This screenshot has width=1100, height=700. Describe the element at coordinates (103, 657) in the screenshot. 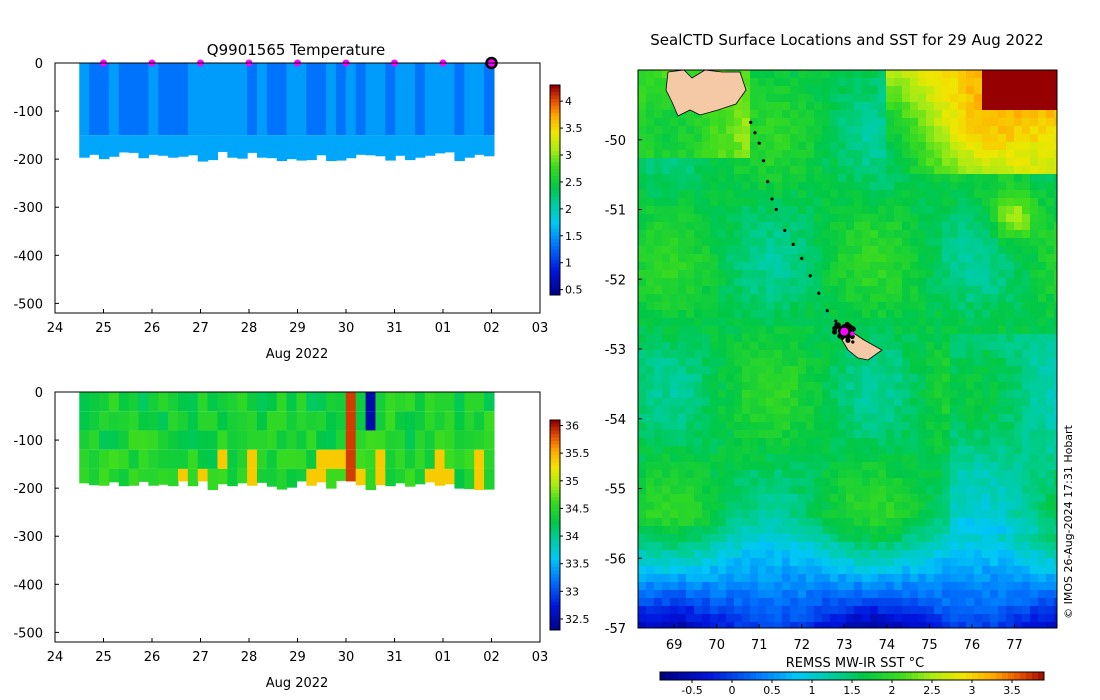

I see `x-tick-label: 25` at that location.